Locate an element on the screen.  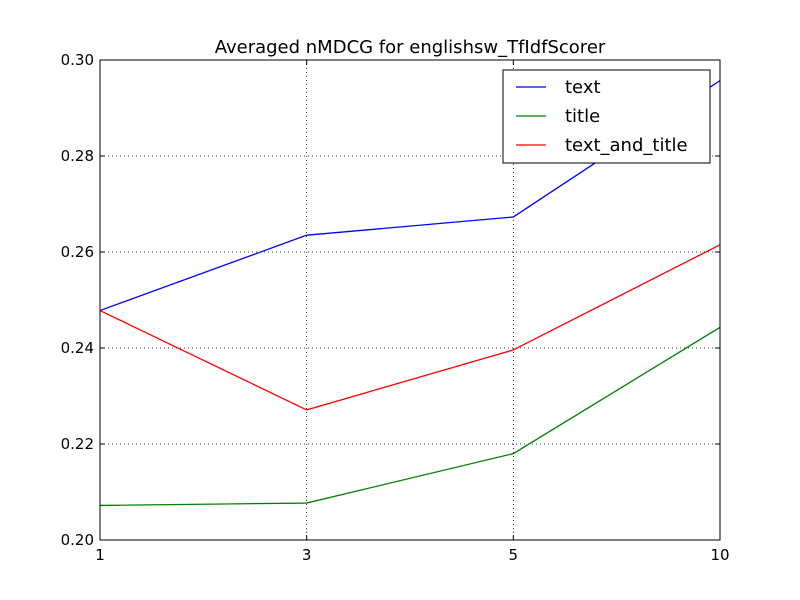
y-tick-label: 0.24 is located at coordinates (77, 348).